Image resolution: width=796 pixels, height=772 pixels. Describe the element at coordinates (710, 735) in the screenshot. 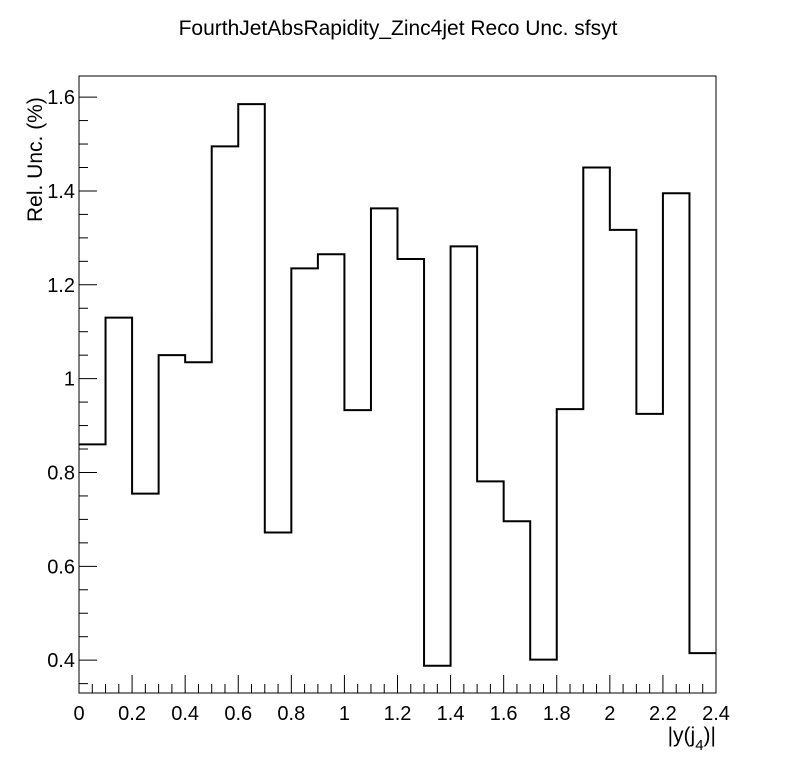

I see `x-axis-label-suffix: )|` at that location.